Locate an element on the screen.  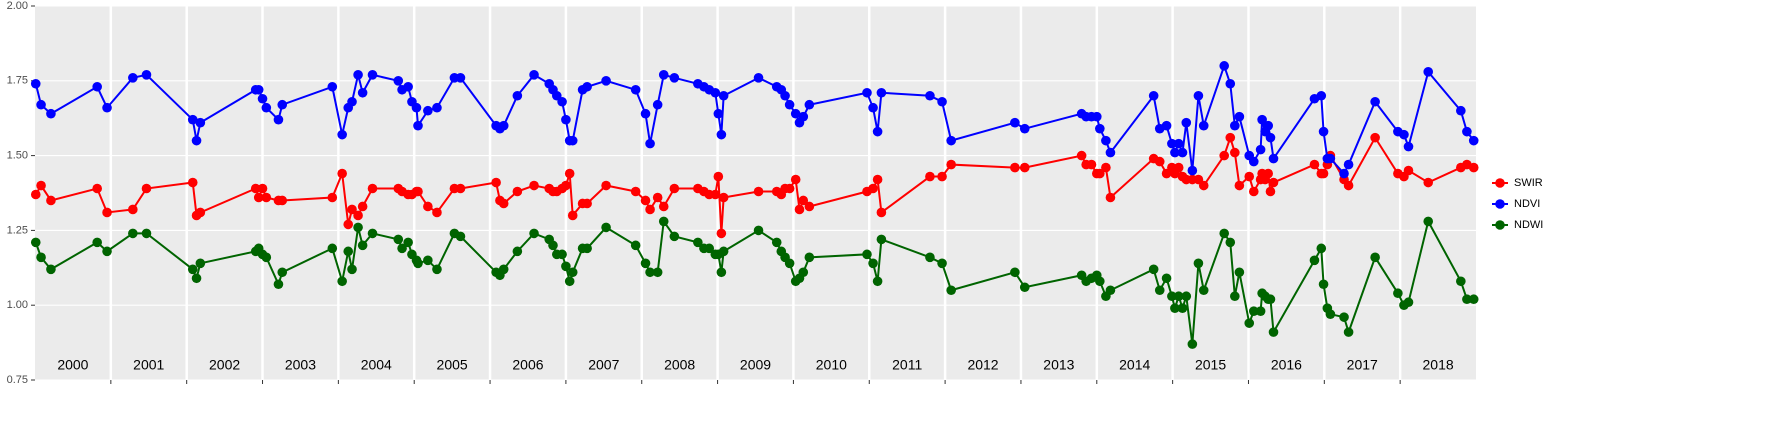
year-label: 2017 is located at coordinates (1362, 365).